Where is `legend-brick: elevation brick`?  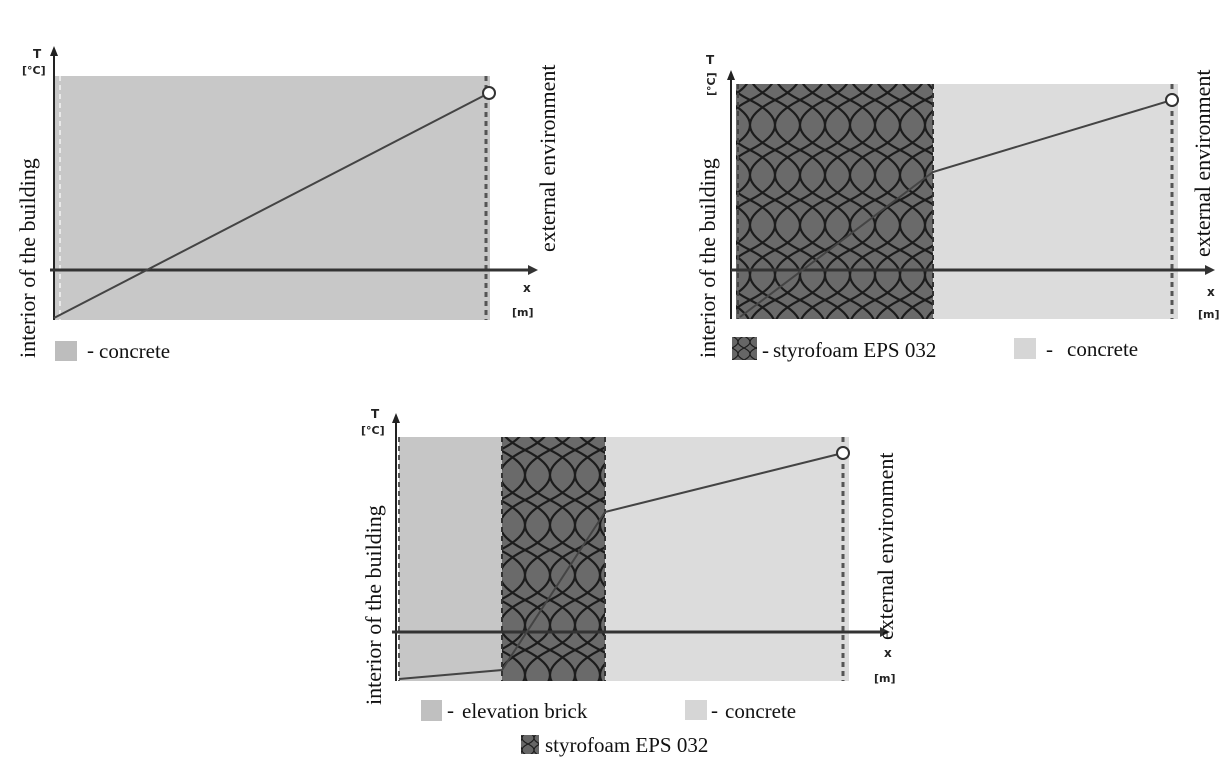 legend-brick: elevation brick is located at coordinates (525, 711).